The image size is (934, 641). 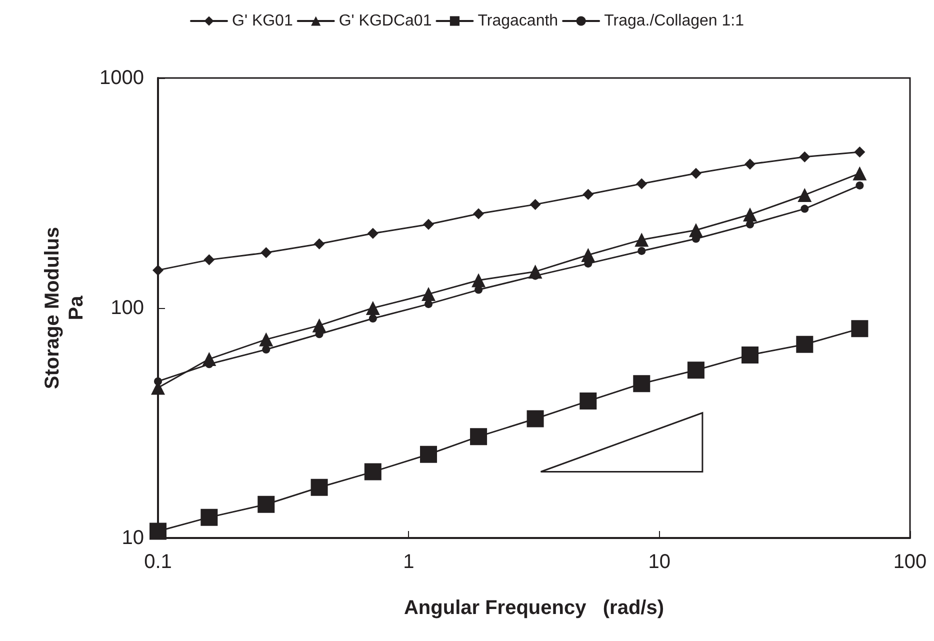 I want to click on x-tick-label: 100, so click(x=910, y=562).